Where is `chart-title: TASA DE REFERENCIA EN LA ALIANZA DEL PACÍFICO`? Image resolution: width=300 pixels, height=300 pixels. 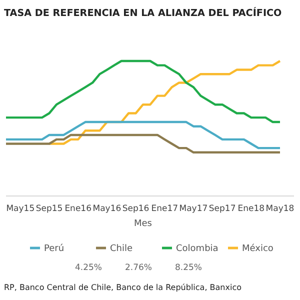
chart-title: TASA DE REFERENCIA EN LA ALIANZA DEL PACÍFICO is located at coordinates (143, 13).